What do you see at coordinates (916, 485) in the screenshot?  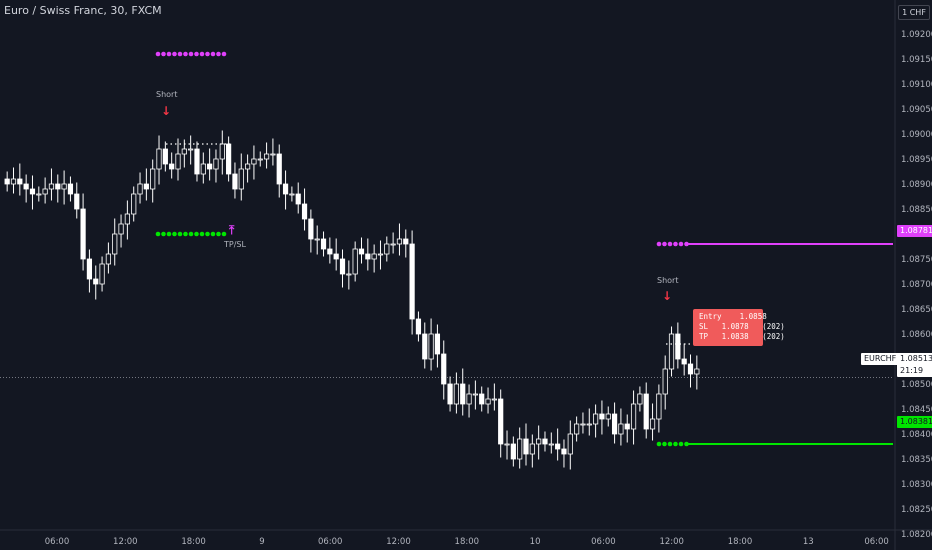 I see `price-tick-label: 1.08300` at bounding box center [916, 485].